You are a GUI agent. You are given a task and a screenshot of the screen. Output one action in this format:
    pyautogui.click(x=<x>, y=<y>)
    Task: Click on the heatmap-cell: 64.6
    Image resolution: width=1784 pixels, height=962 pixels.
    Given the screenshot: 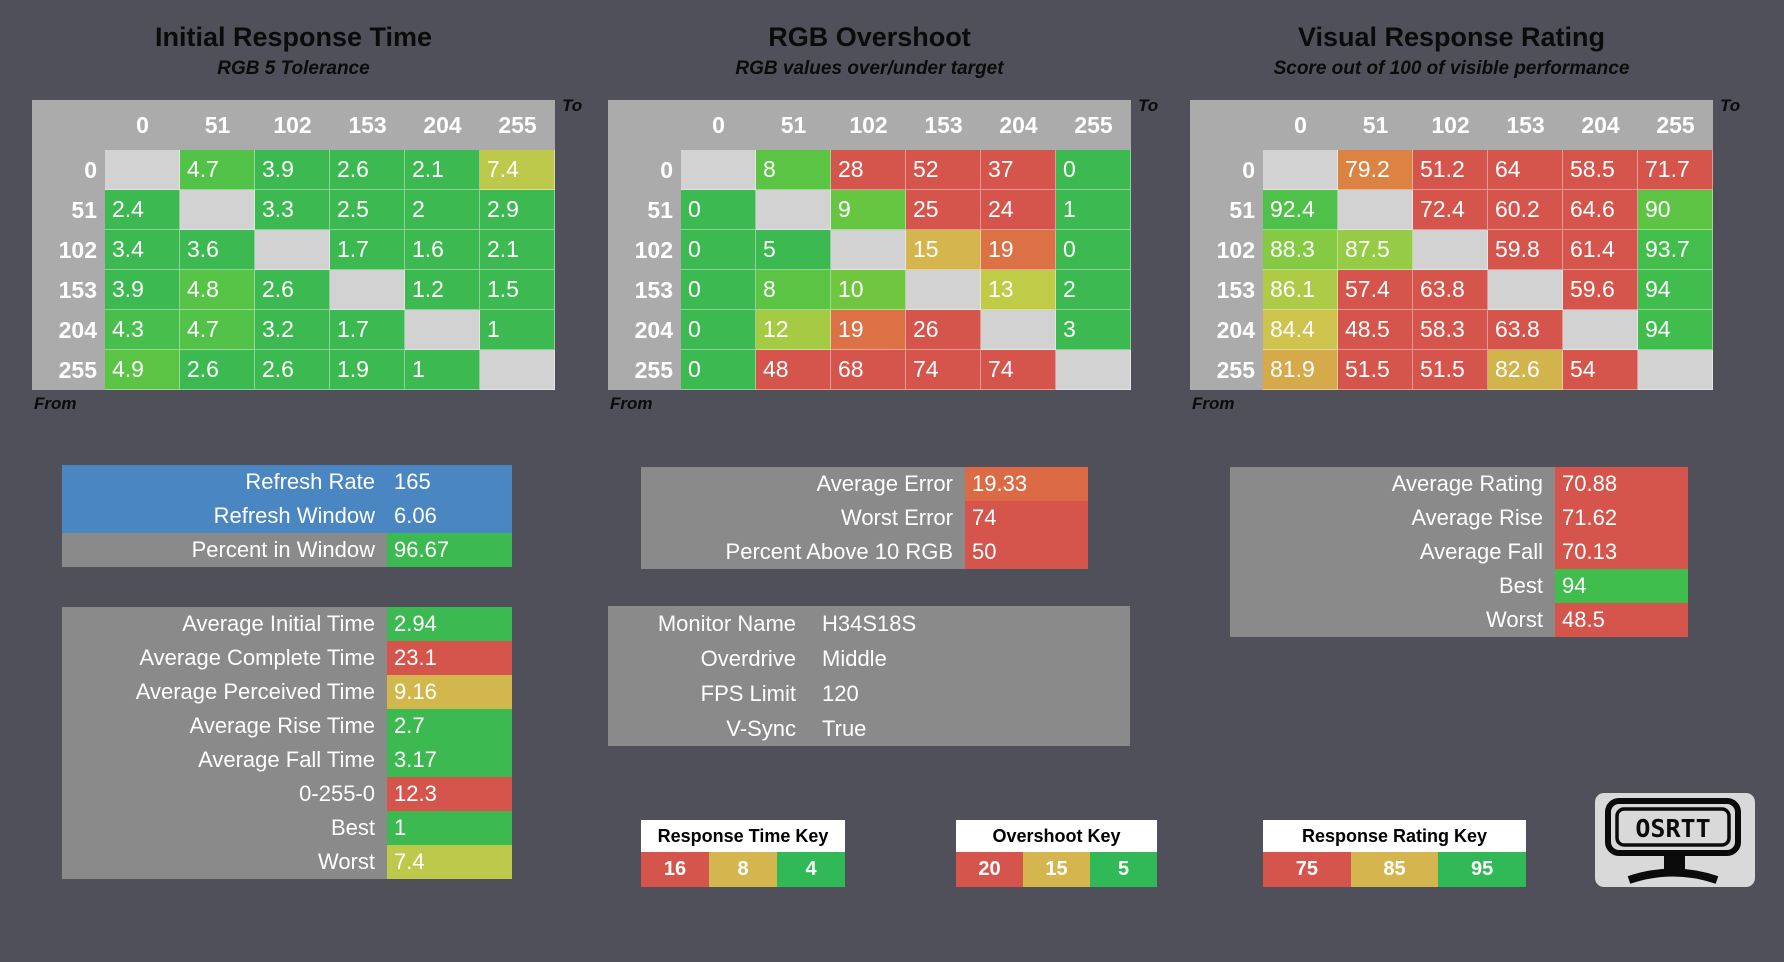 What is the action you would take?
    pyautogui.click(x=1600, y=210)
    